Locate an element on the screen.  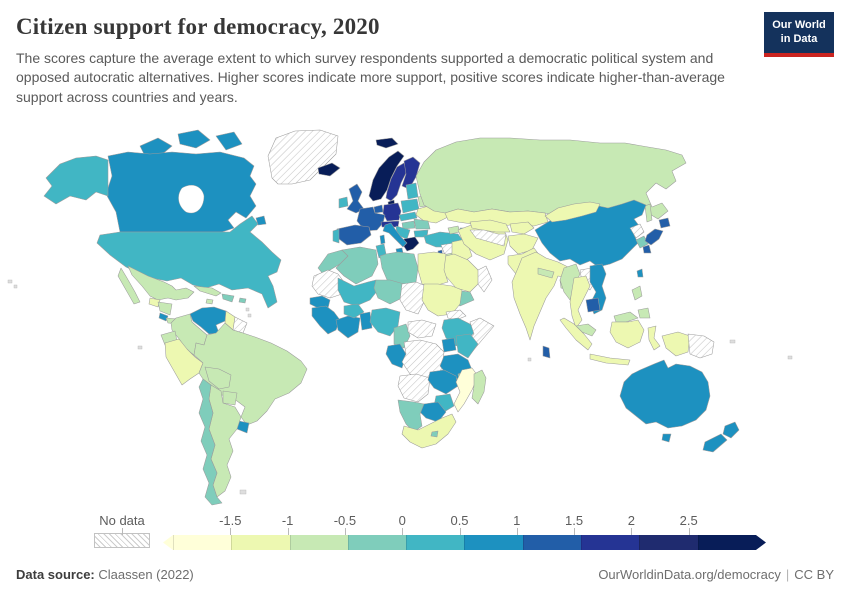
country-chile is located at coordinates (210, 442).